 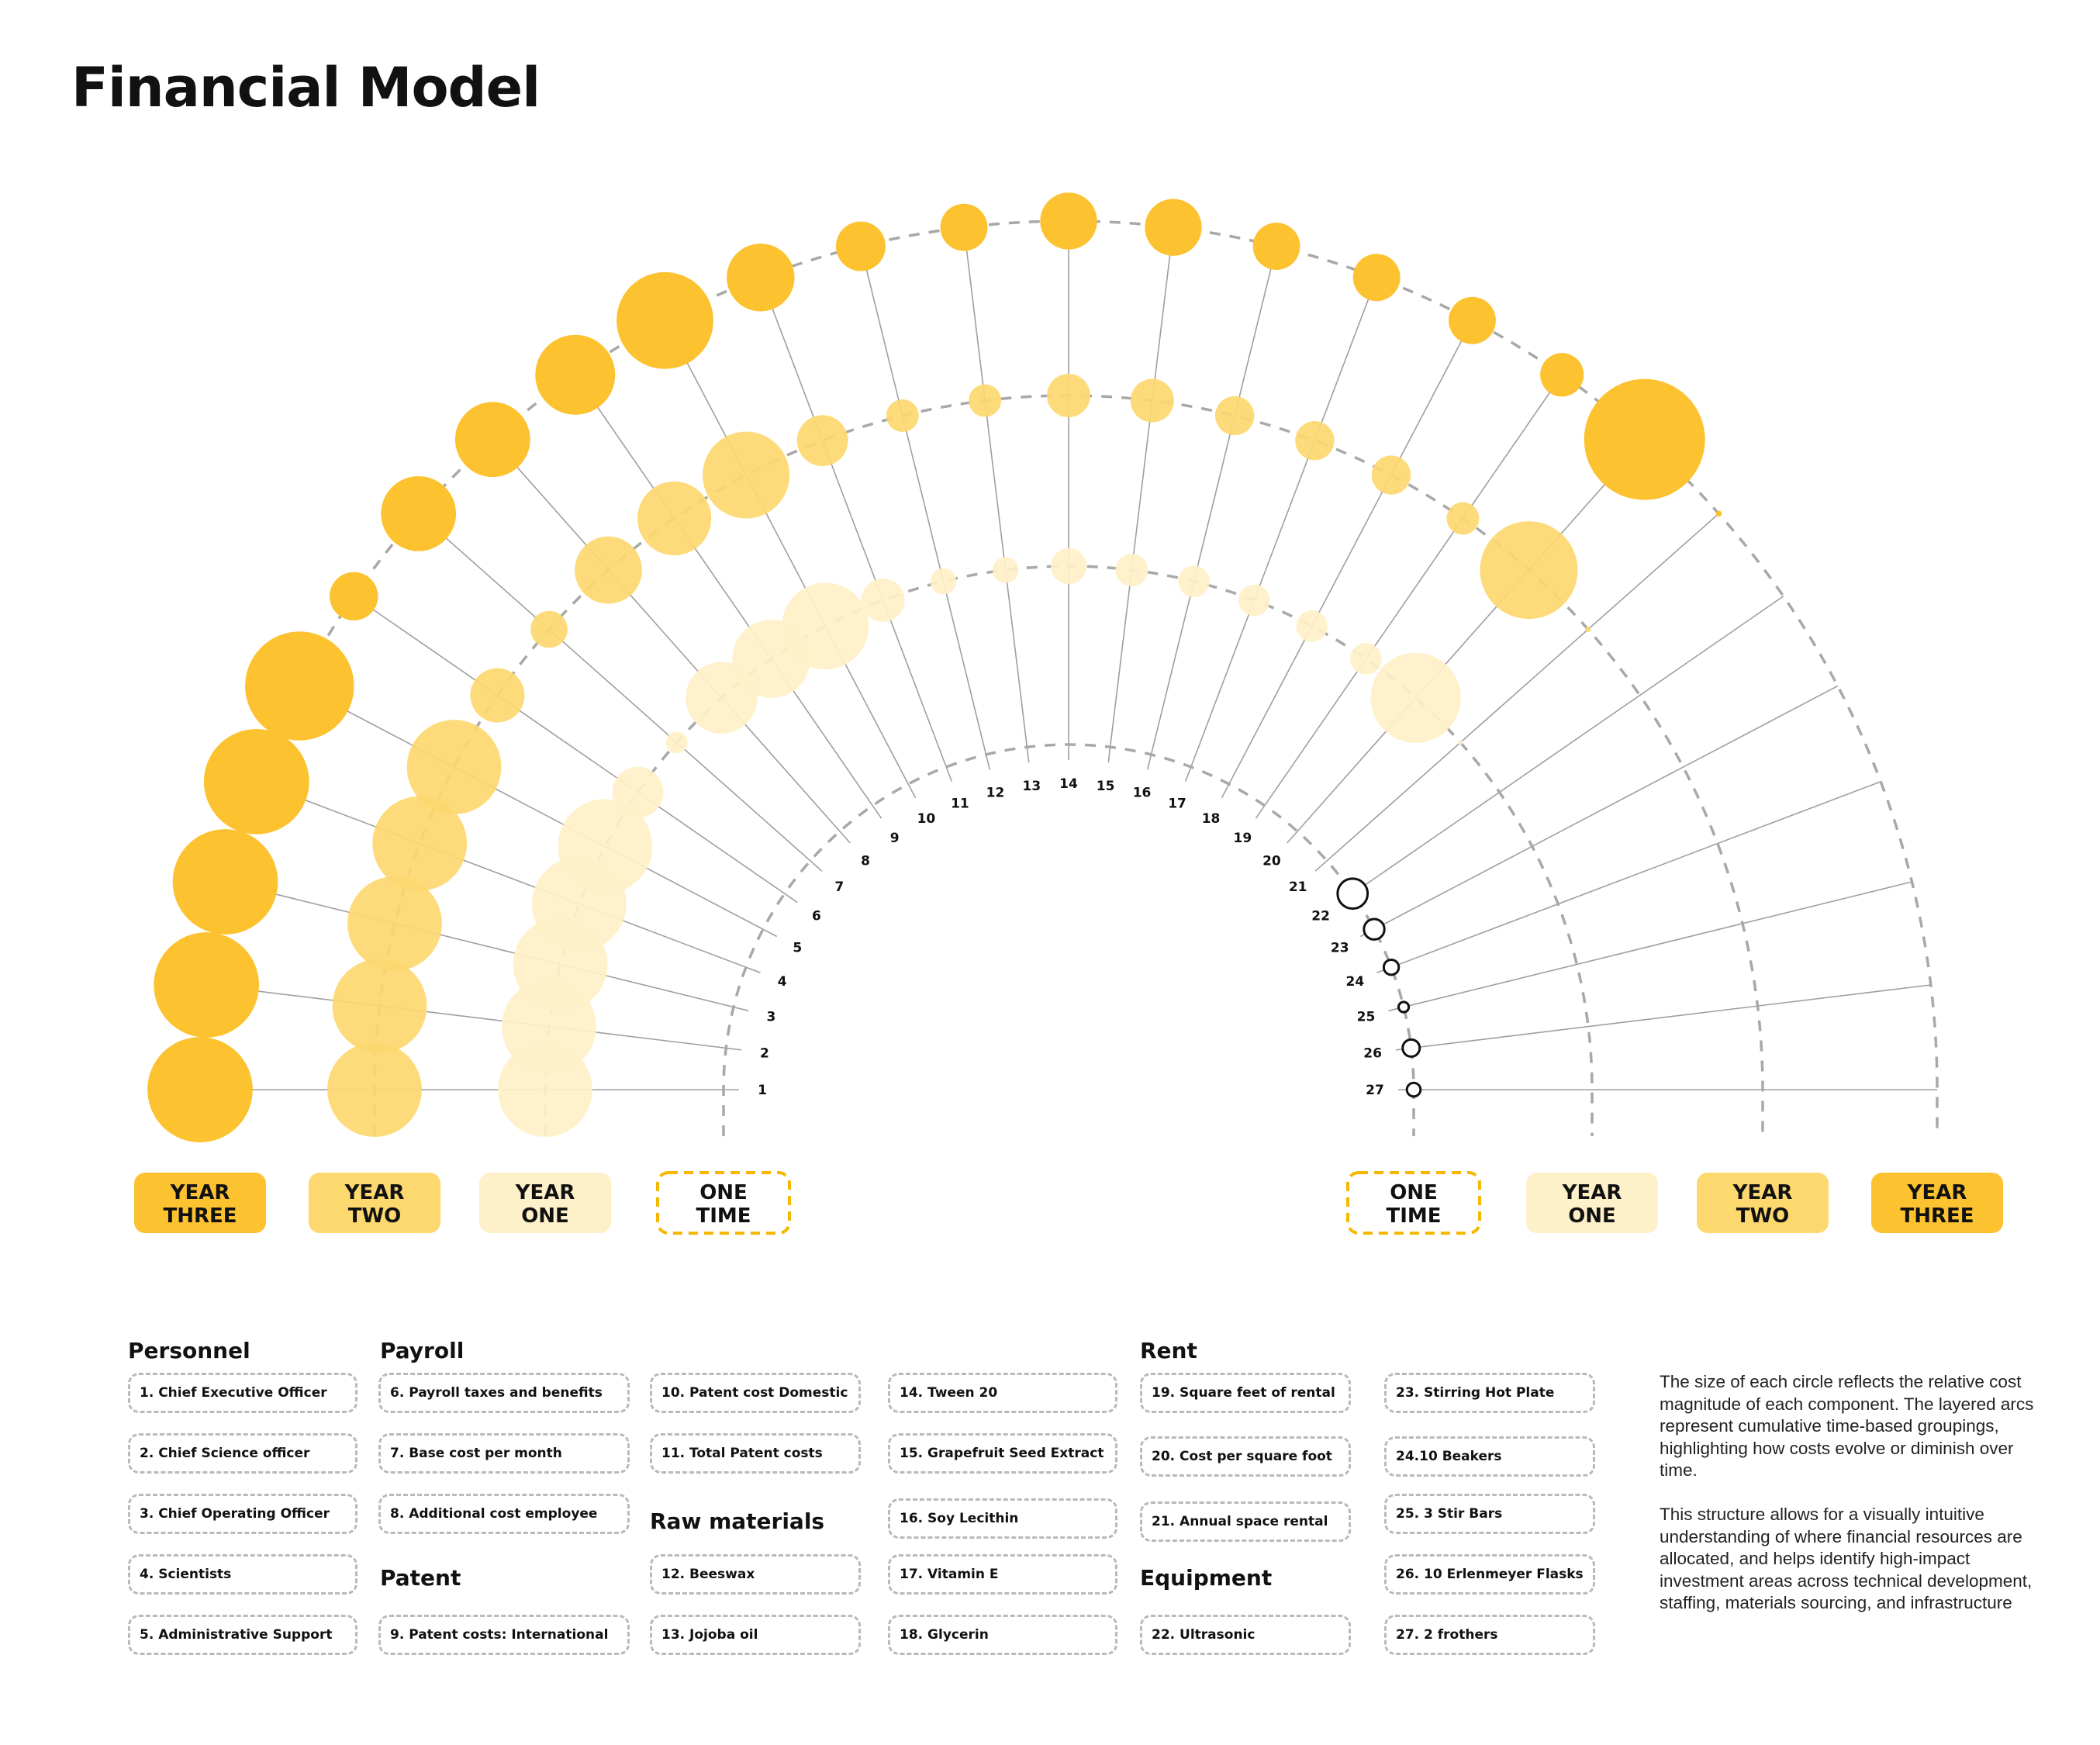 What do you see at coordinates (242, 1454) in the screenshot?
I see `legend-item-chief-science-officer: 2. Chief Science officer` at bounding box center [242, 1454].